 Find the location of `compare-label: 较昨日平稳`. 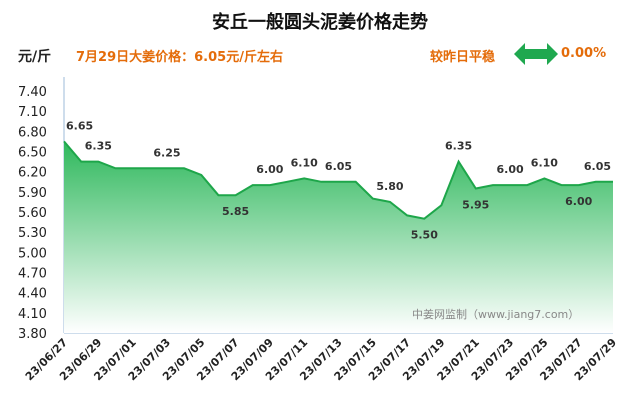

compare-label: 较昨日平稳 is located at coordinates (463, 57).